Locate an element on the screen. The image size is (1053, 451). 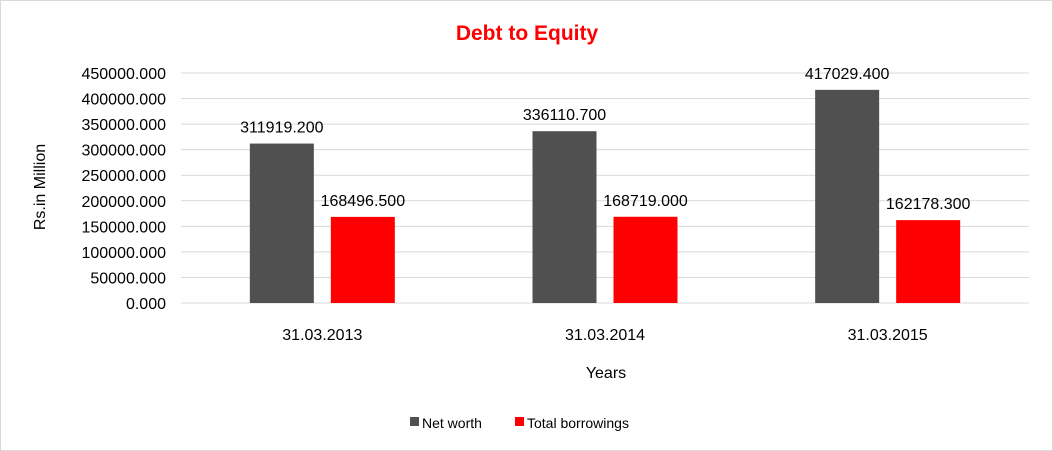
data-label: 417029.400 is located at coordinates (847, 74).